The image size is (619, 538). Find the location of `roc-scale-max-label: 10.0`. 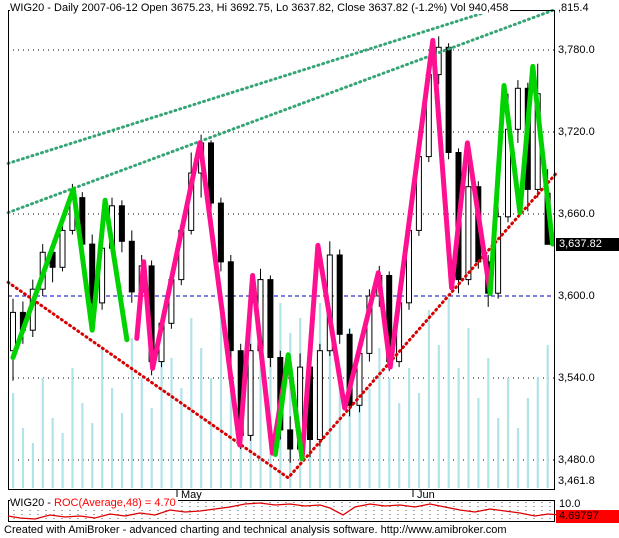

roc-scale-max-label: 10.0 is located at coordinates (570, 504).